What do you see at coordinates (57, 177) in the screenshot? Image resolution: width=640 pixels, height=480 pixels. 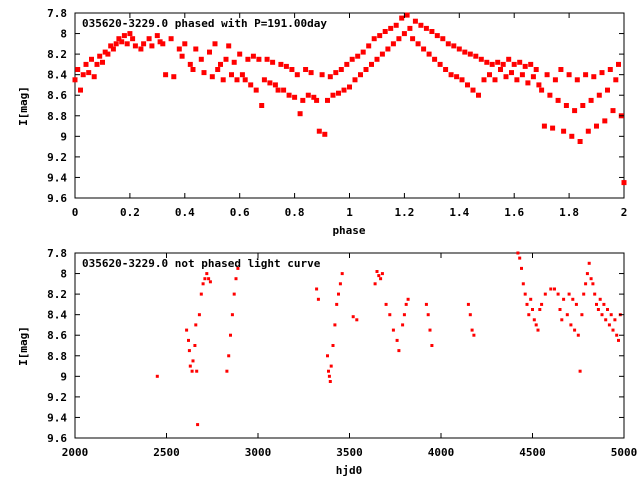 I see `phased-y-tick-label: 9.4` at bounding box center [57, 177].